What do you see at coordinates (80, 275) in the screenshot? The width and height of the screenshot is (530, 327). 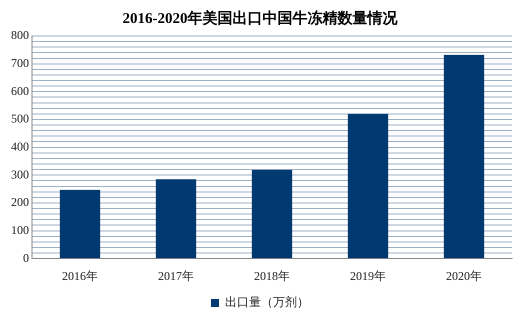 I see `x-tick-label: 2016年` at bounding box center [80, 275].